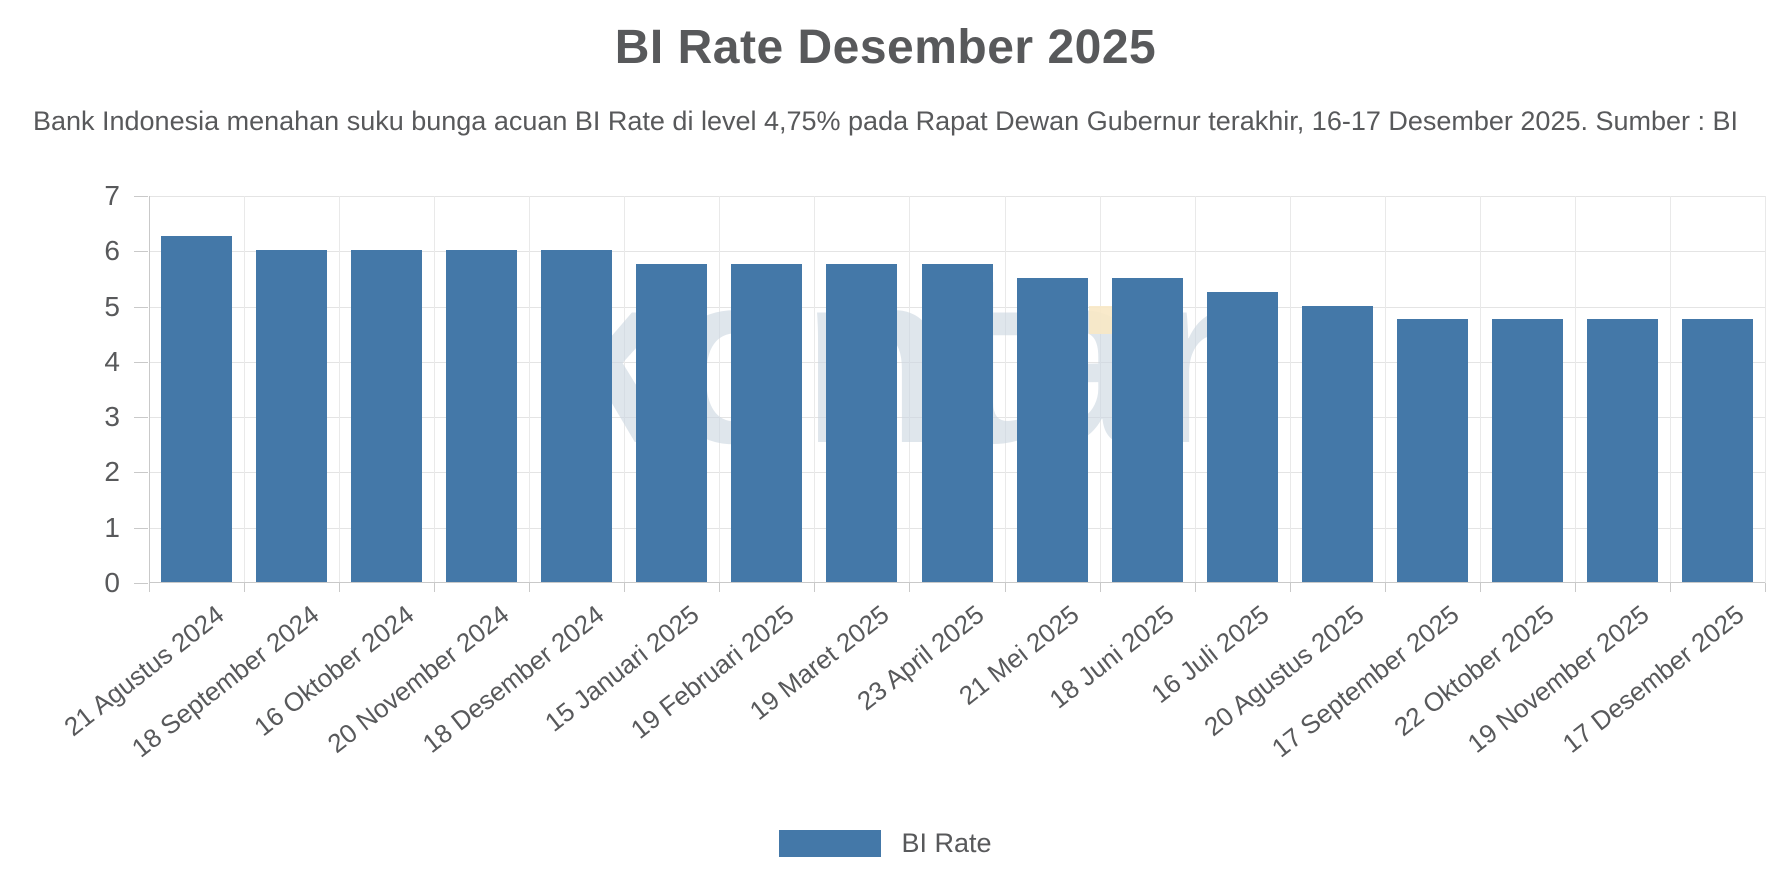 This screenshot has height=885, width=1771. Describe the element at coordinates (830, 843) in the screenshot. I see `legend-swatch-bi-rate` at that location.